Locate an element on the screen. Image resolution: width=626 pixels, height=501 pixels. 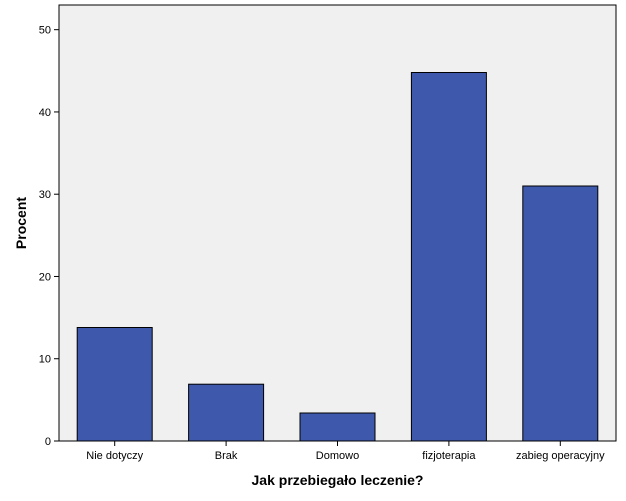
x-tick-label: Domowo is located at coordinates (337, 456).